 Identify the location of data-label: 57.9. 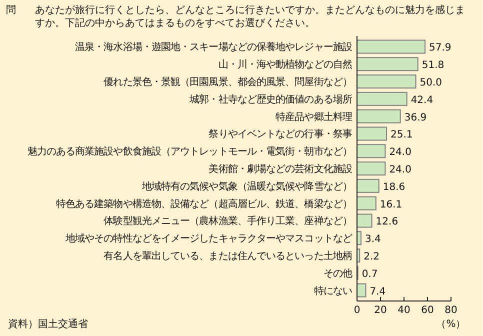
(440, 48).